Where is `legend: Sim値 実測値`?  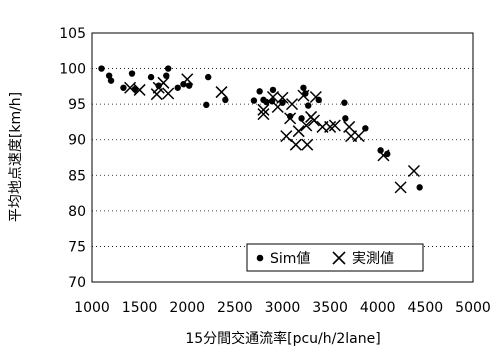 legend: Sim値 実測値 is located at coordinates (335, 257).